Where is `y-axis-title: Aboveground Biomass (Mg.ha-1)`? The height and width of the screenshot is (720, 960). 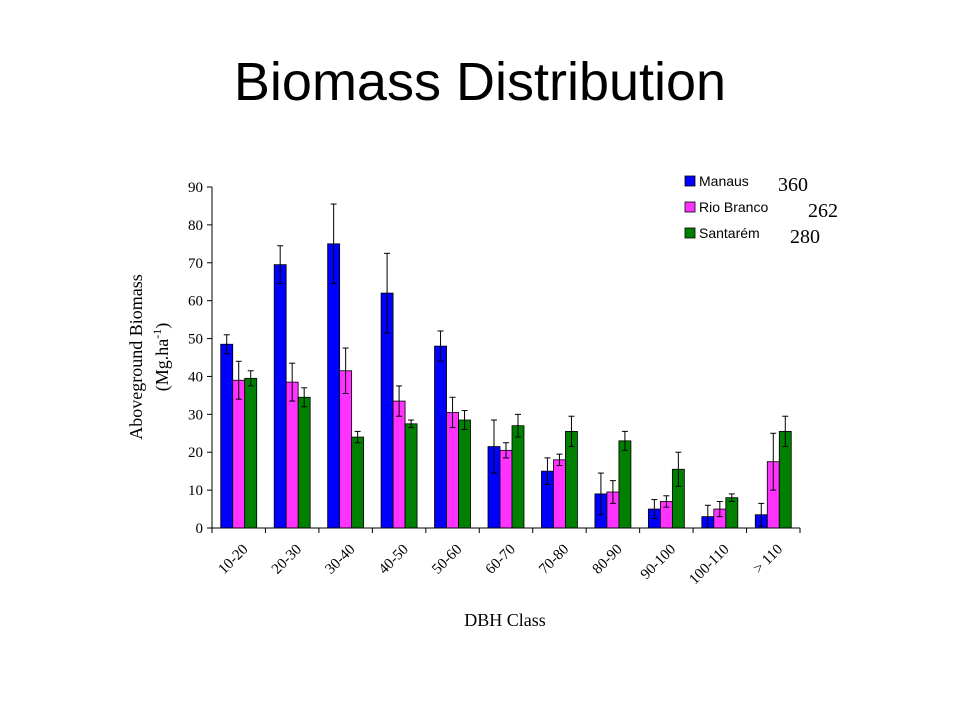 y-axis-title: Aboveground Biomass (Mg.ha-1) is located at coordinates (149, 357).